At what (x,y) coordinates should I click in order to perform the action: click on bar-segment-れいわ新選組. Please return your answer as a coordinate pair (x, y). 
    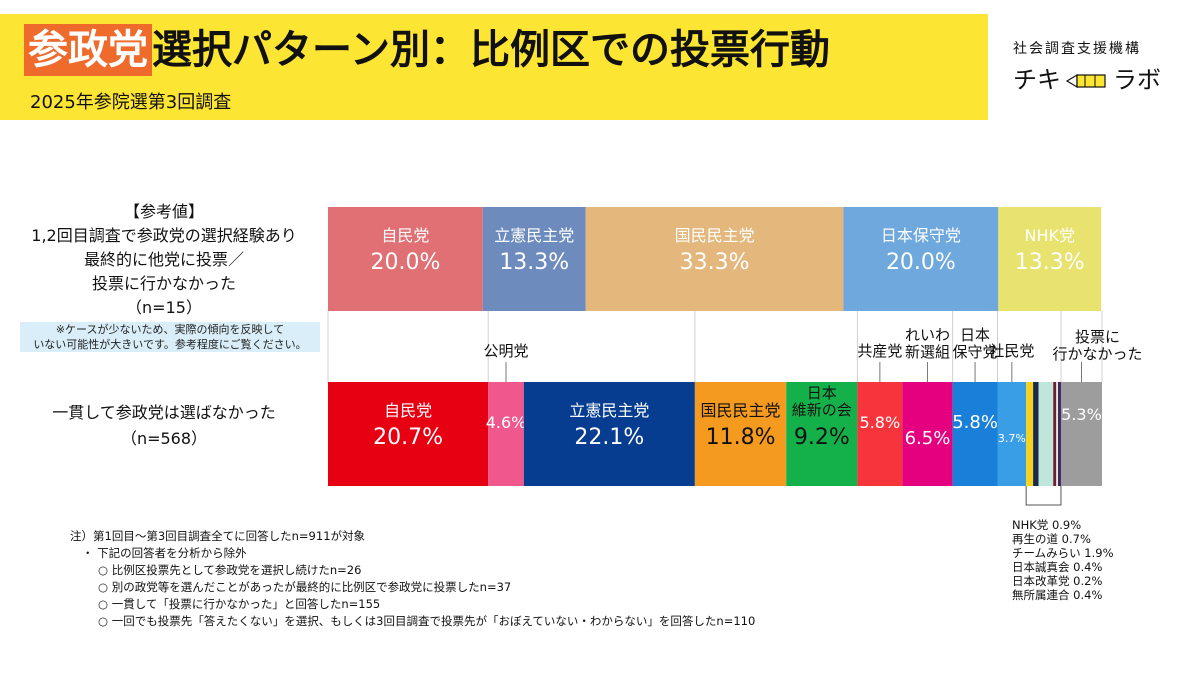
    Looking at the image, I should click on (927, 434).